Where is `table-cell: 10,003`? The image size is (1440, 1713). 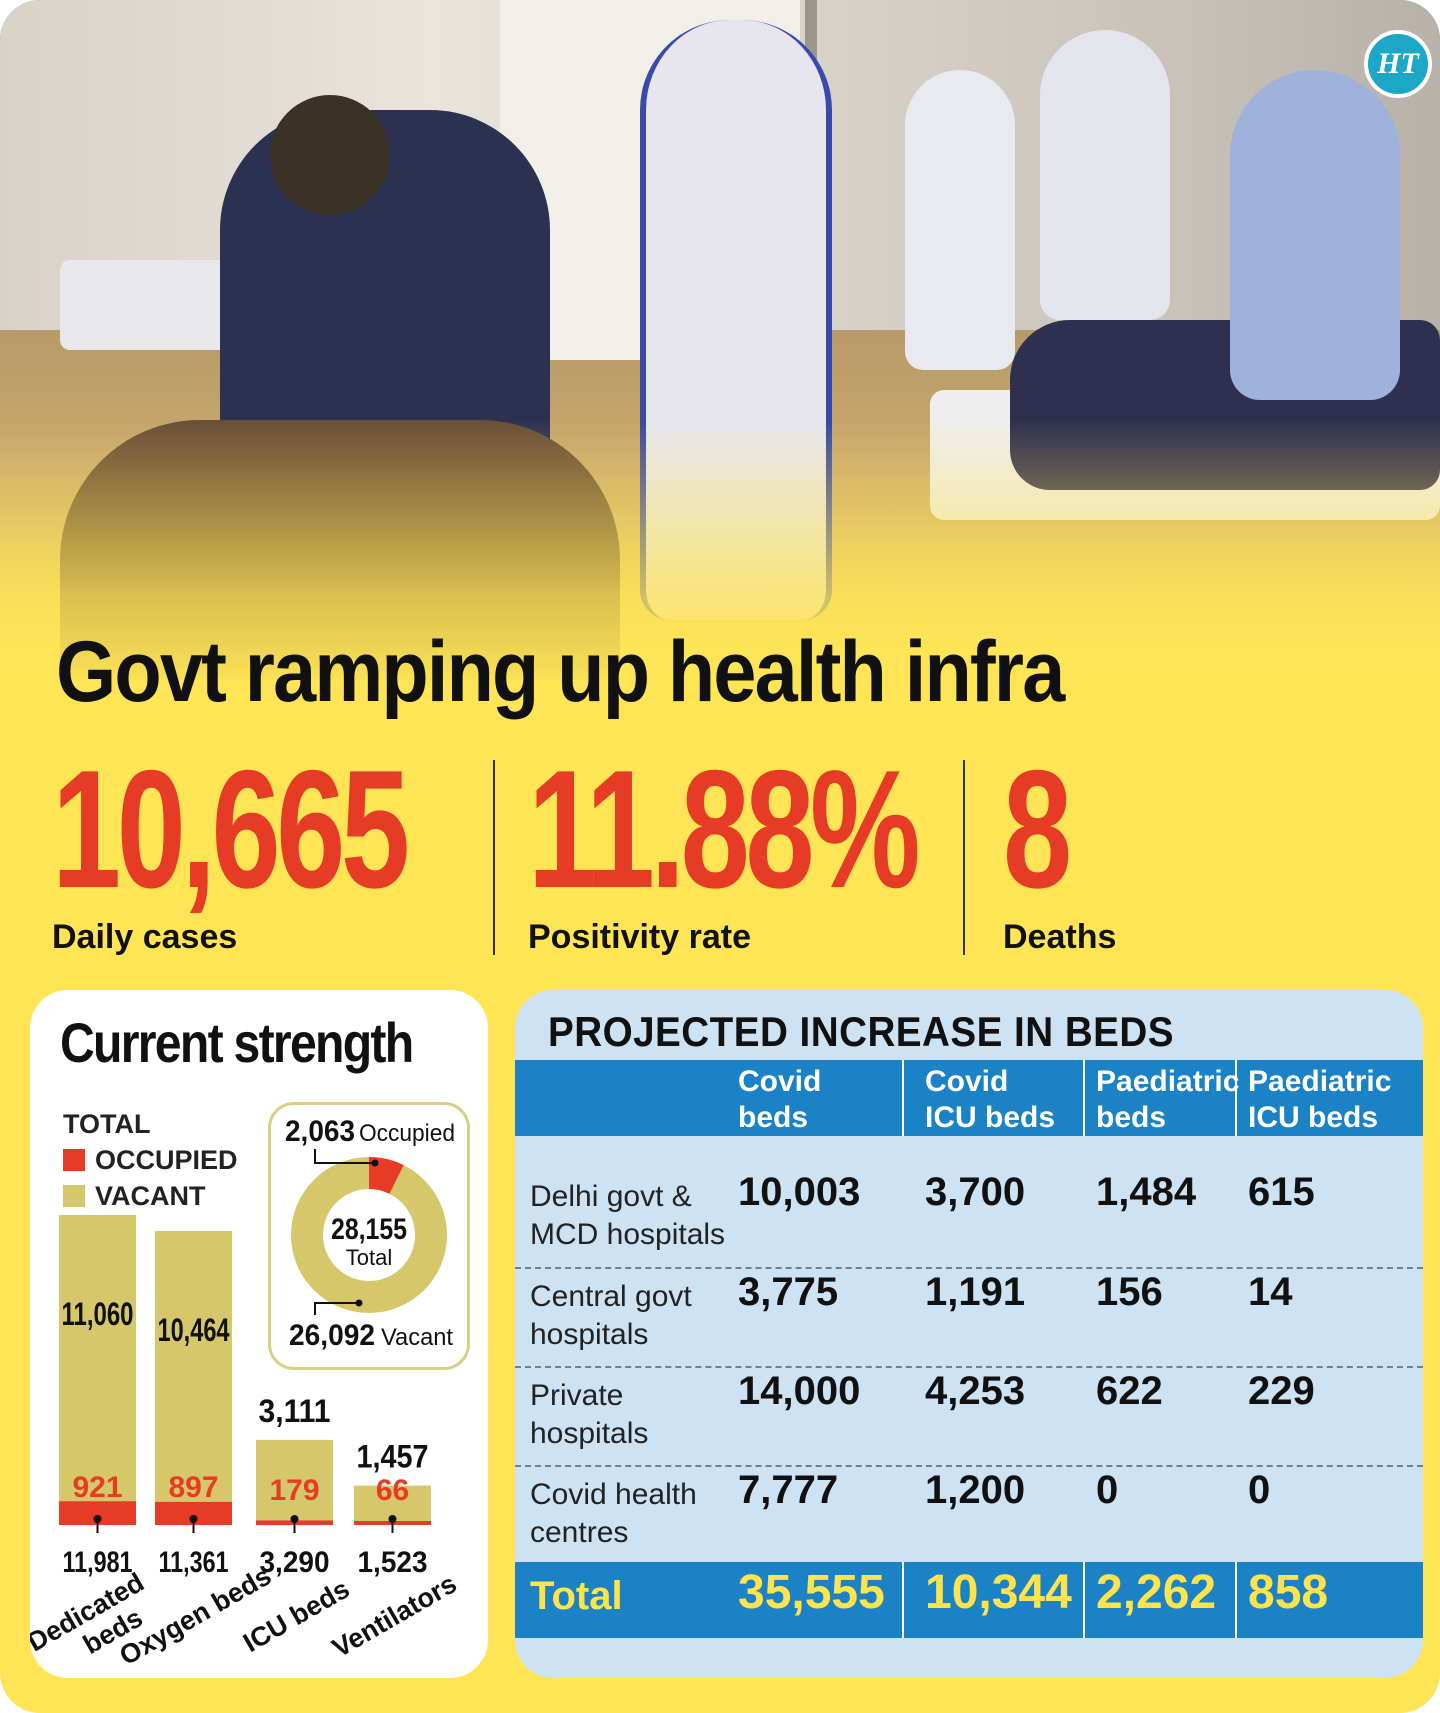
table-cell: 10,003 is located at coordinates (799, 1192).